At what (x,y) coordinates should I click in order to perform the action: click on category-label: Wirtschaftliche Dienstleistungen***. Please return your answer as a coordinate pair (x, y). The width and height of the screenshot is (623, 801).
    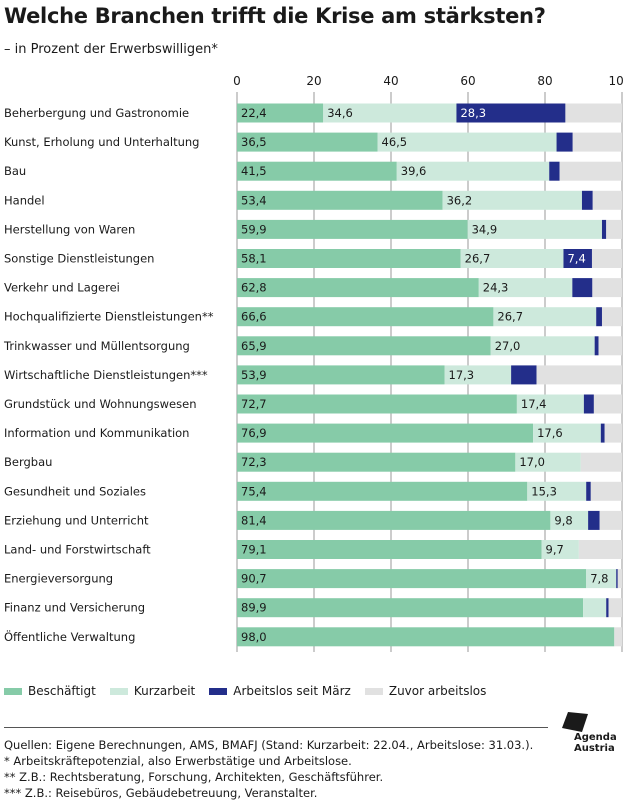
    Looking at the image, I should click on (106, 375).